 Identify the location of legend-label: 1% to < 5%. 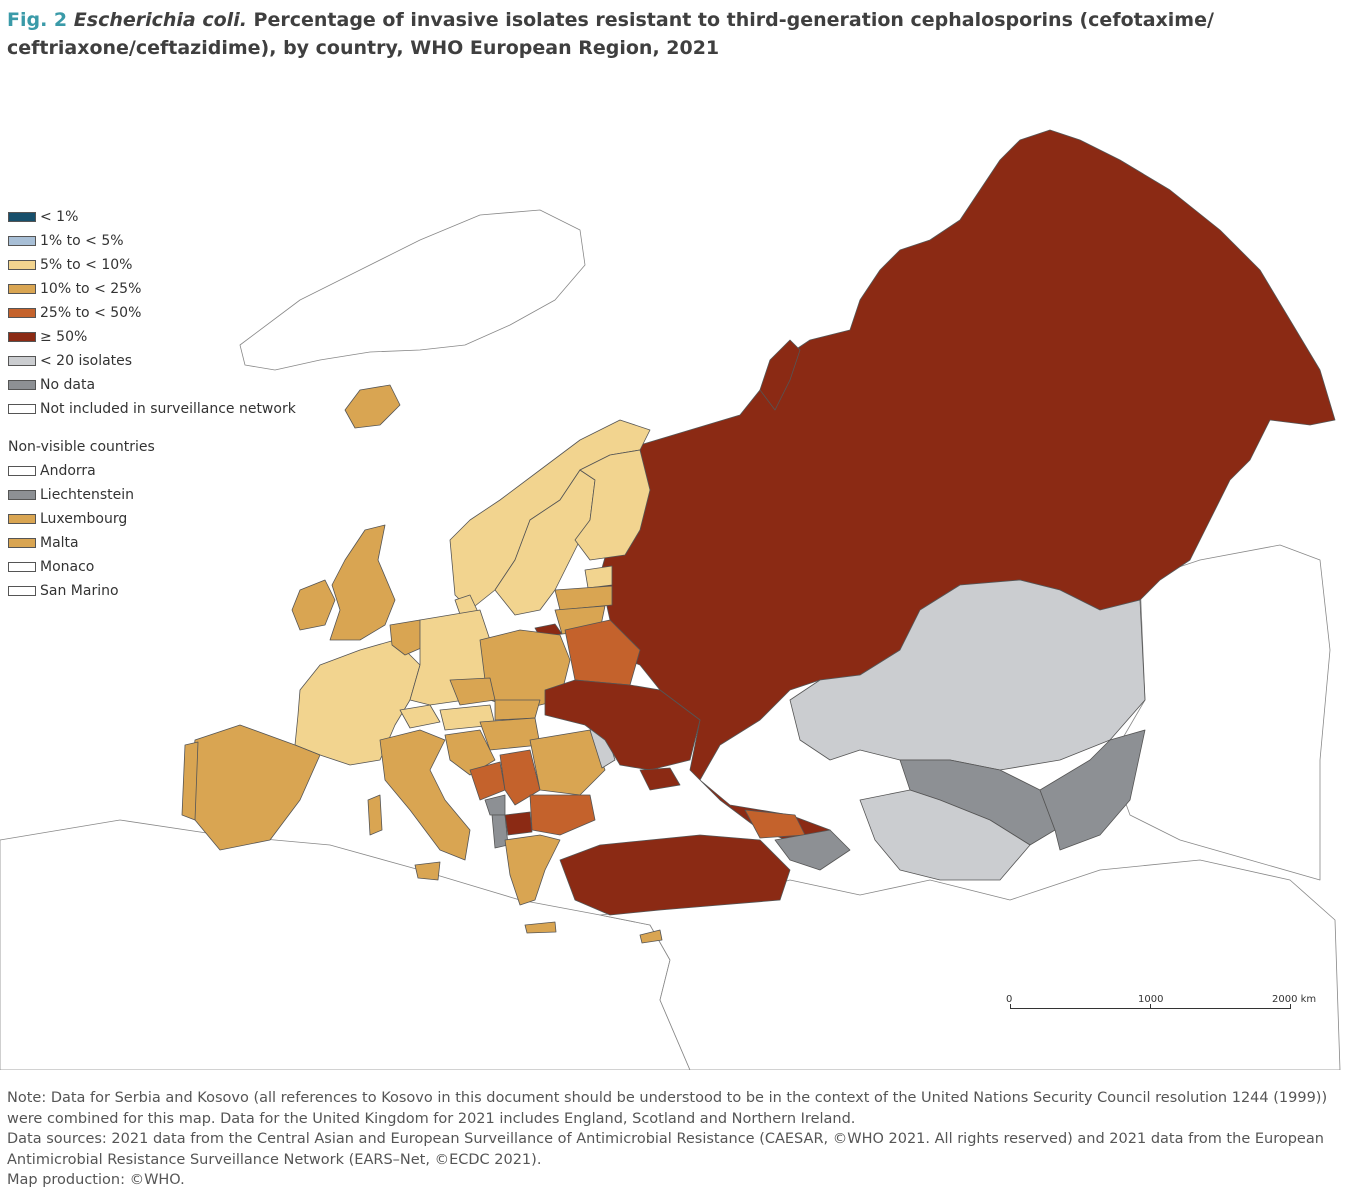
(82, 241).